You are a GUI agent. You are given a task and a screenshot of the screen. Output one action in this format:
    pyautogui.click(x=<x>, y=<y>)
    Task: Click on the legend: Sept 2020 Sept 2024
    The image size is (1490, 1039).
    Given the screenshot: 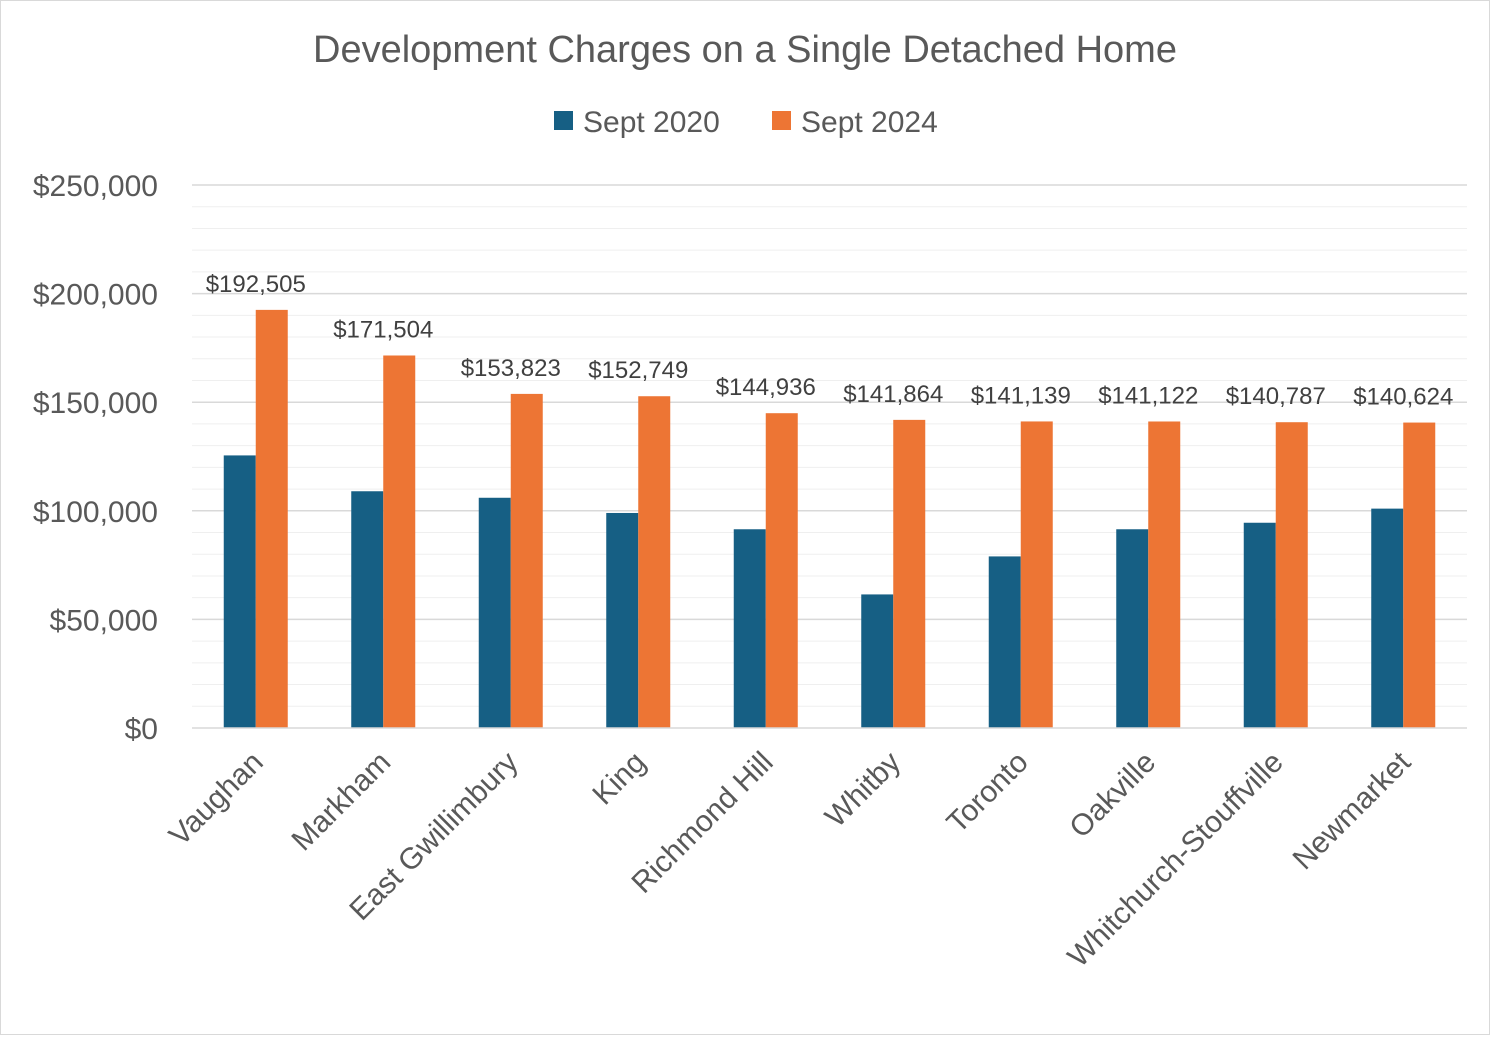 What is the action you would take?
    pyautogui.click(x=746, y=122)
    